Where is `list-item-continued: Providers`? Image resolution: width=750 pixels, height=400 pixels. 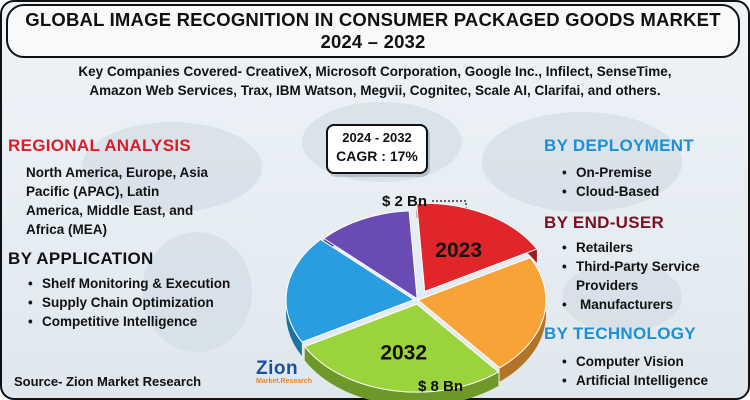
list-item-continued: Providers is located at coordinates (607, 285).